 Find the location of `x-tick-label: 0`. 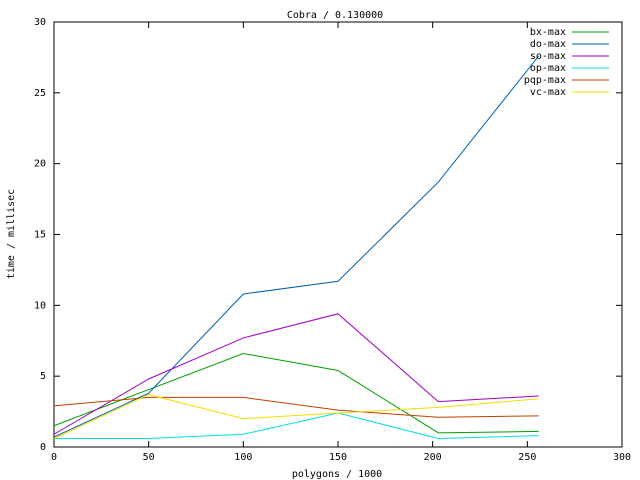

x-tick-label: 0 is located at coordinates (54, 457).